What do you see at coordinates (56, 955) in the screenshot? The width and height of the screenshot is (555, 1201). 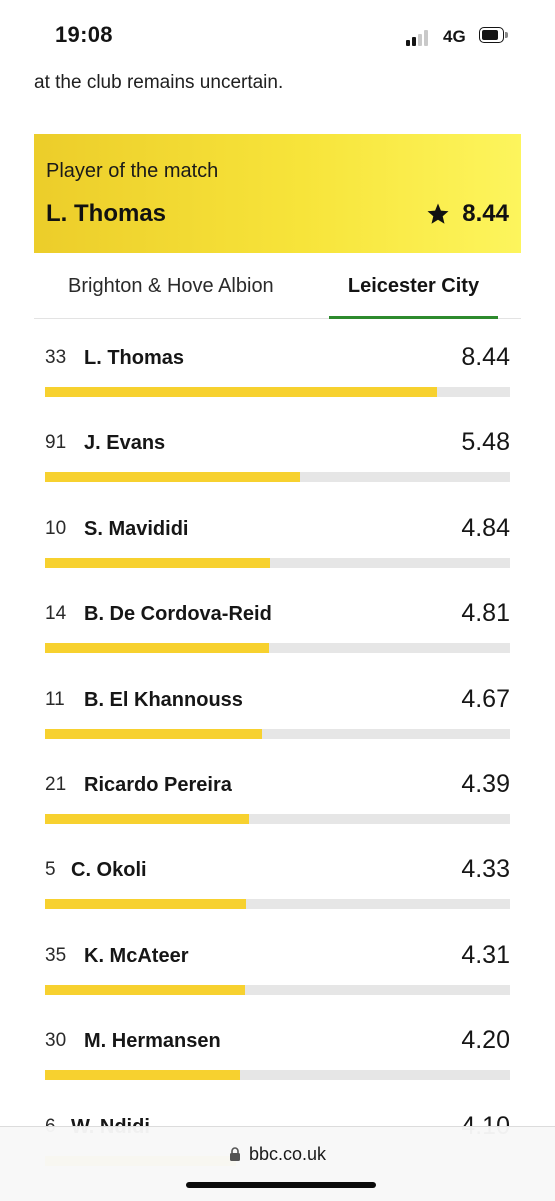 I see `player-number: 35` at bounding box center [56, 955].